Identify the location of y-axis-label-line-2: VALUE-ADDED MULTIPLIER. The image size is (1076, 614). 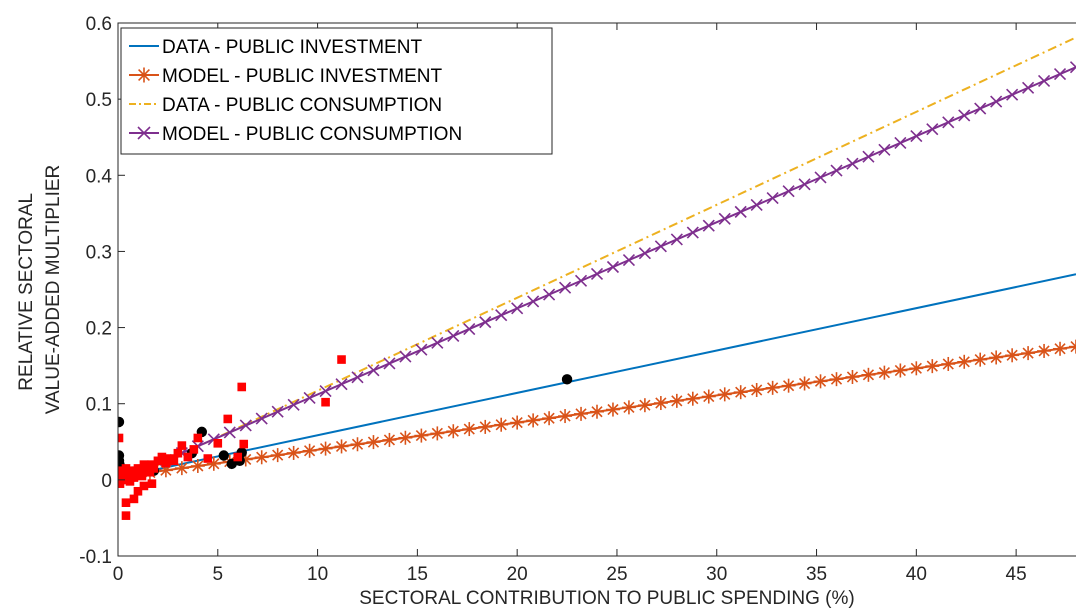
(53, 290).